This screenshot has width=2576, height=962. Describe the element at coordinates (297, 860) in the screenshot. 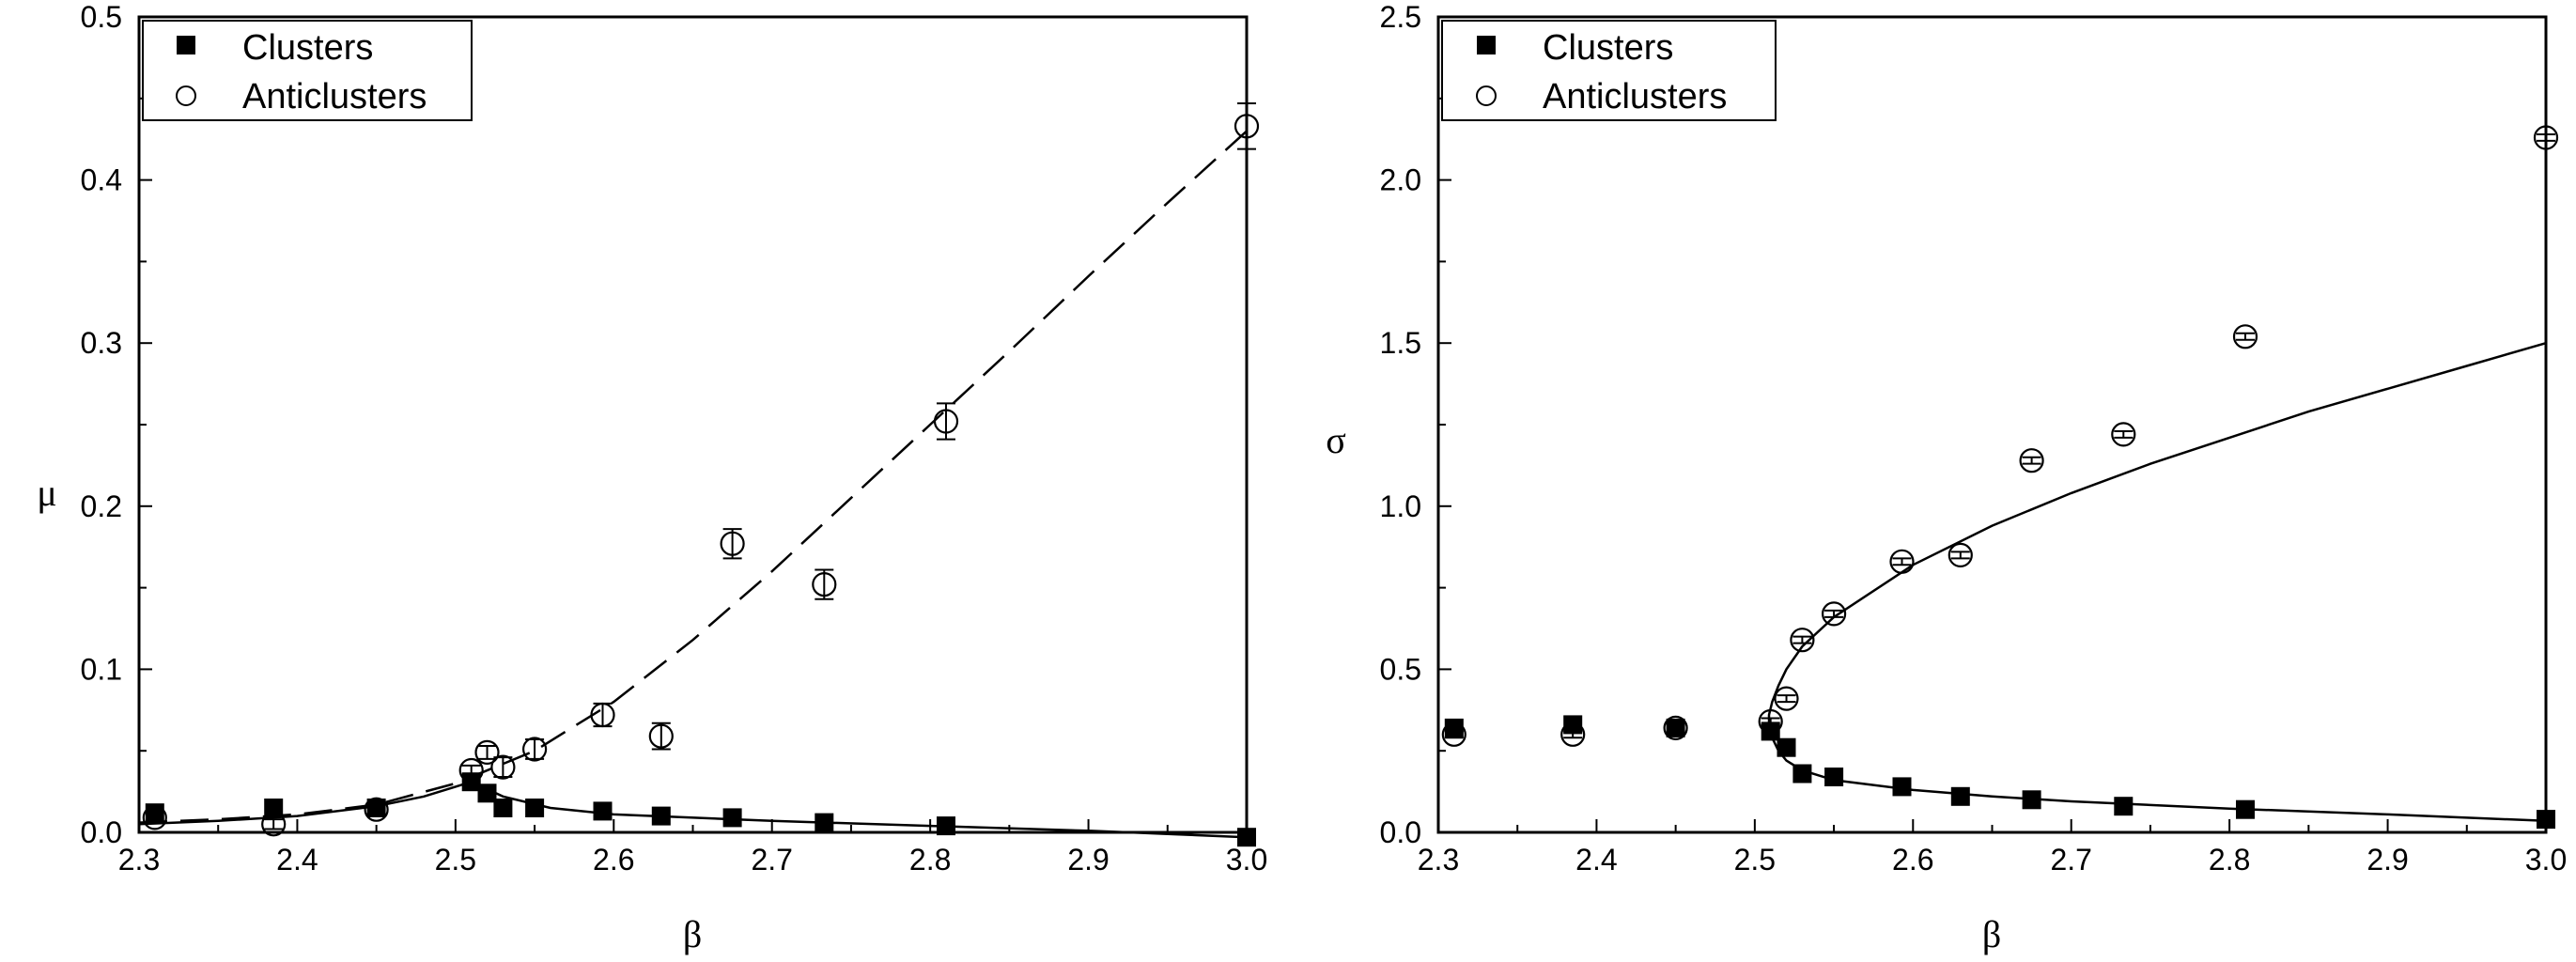

I see `left-x-tick-label-1: 2.4` at that location.